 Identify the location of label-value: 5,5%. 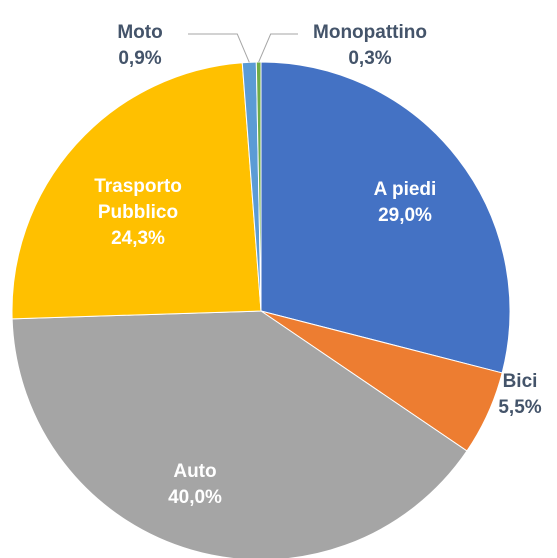
(520, 407).